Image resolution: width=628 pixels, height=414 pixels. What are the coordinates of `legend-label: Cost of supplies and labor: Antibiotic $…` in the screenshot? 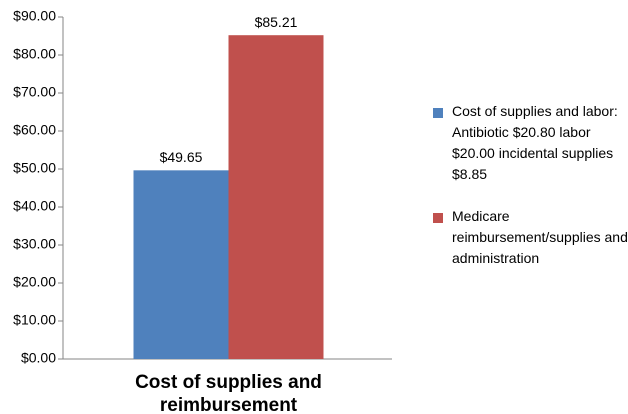 It's located at (535, 142).